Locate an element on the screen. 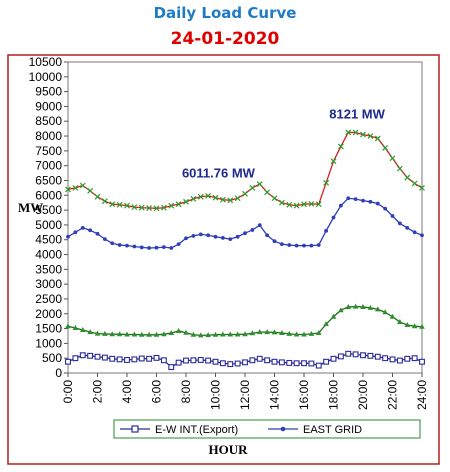 Image resolution: width=450 pixels, height=472 pixels. legend: E-W INT.(Export) EAST GRID is located at coordinates (267, 429).